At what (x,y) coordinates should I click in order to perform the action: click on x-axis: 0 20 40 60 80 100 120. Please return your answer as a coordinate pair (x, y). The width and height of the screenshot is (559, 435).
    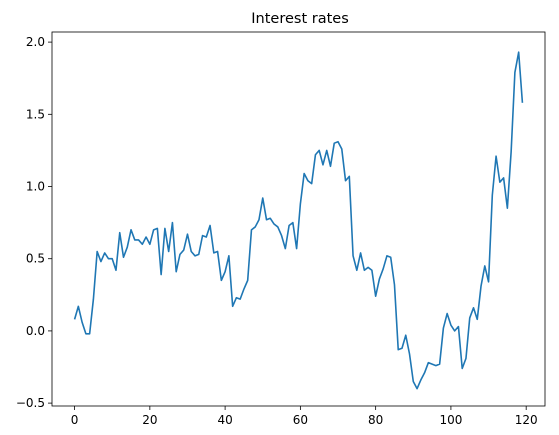
    Looking at the image, I should click on (304, 416).